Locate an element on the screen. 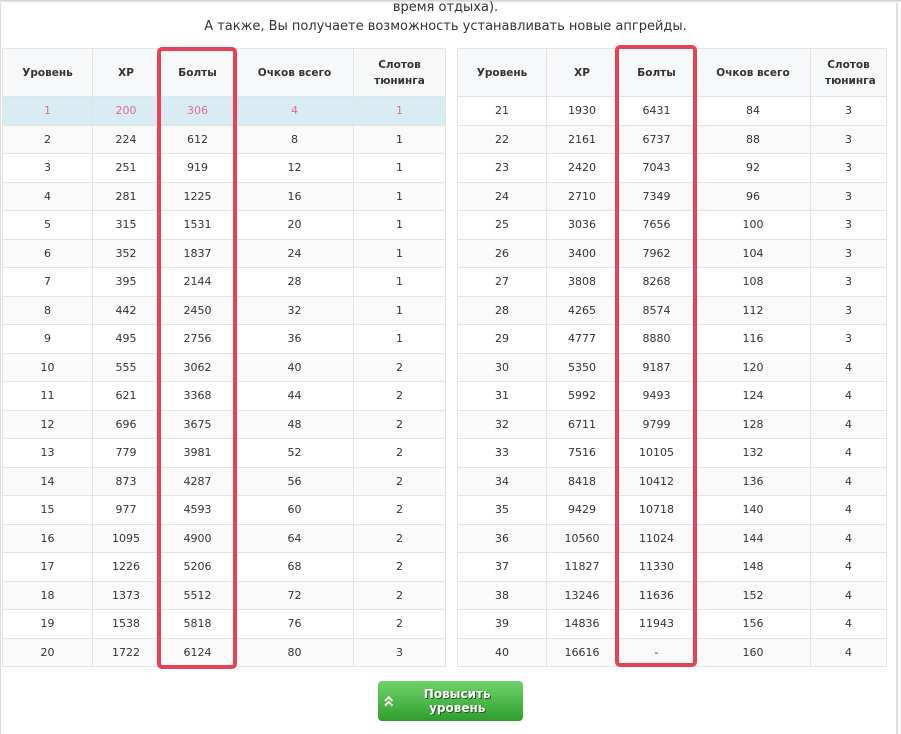 This screenshot has height=734, width=901. cell-level: 40 is located at coordinates (502, 652).